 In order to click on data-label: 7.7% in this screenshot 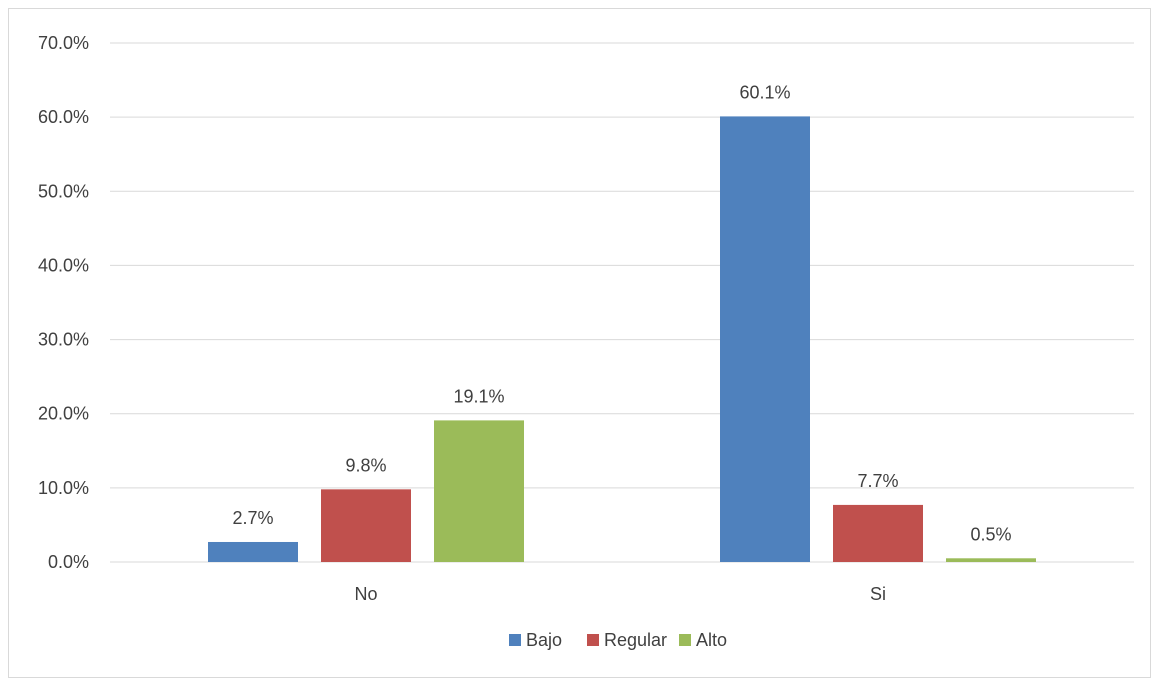, I will do `click(877, 481)`.